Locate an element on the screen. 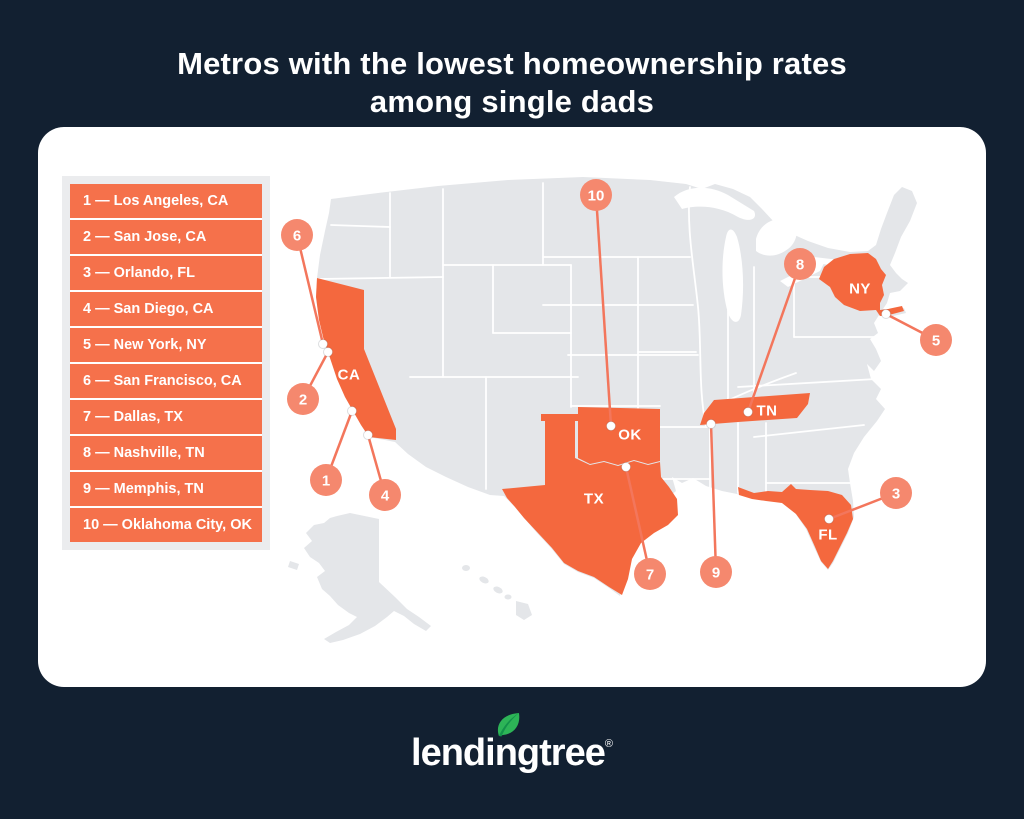  callout-number: 8 is located at coordinates (800, 265).